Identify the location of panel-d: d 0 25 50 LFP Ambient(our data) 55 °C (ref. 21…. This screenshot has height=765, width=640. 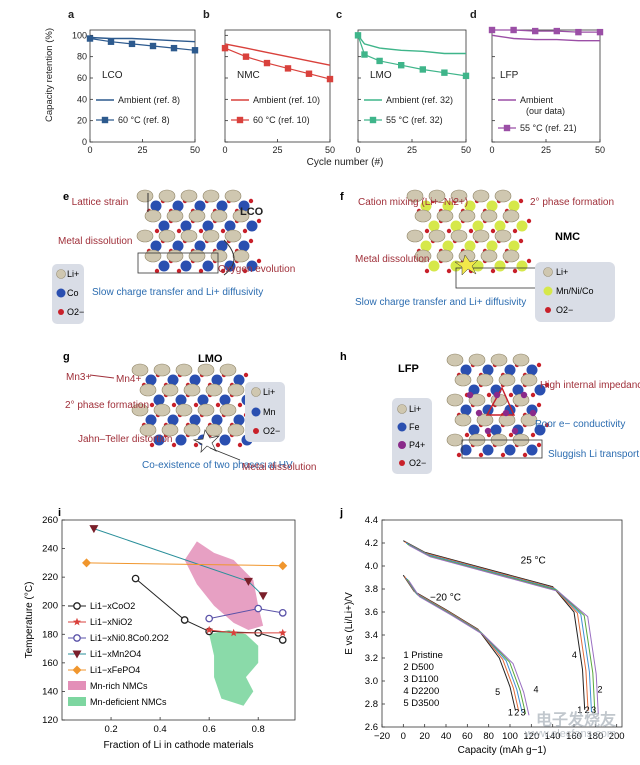
(537, 82).